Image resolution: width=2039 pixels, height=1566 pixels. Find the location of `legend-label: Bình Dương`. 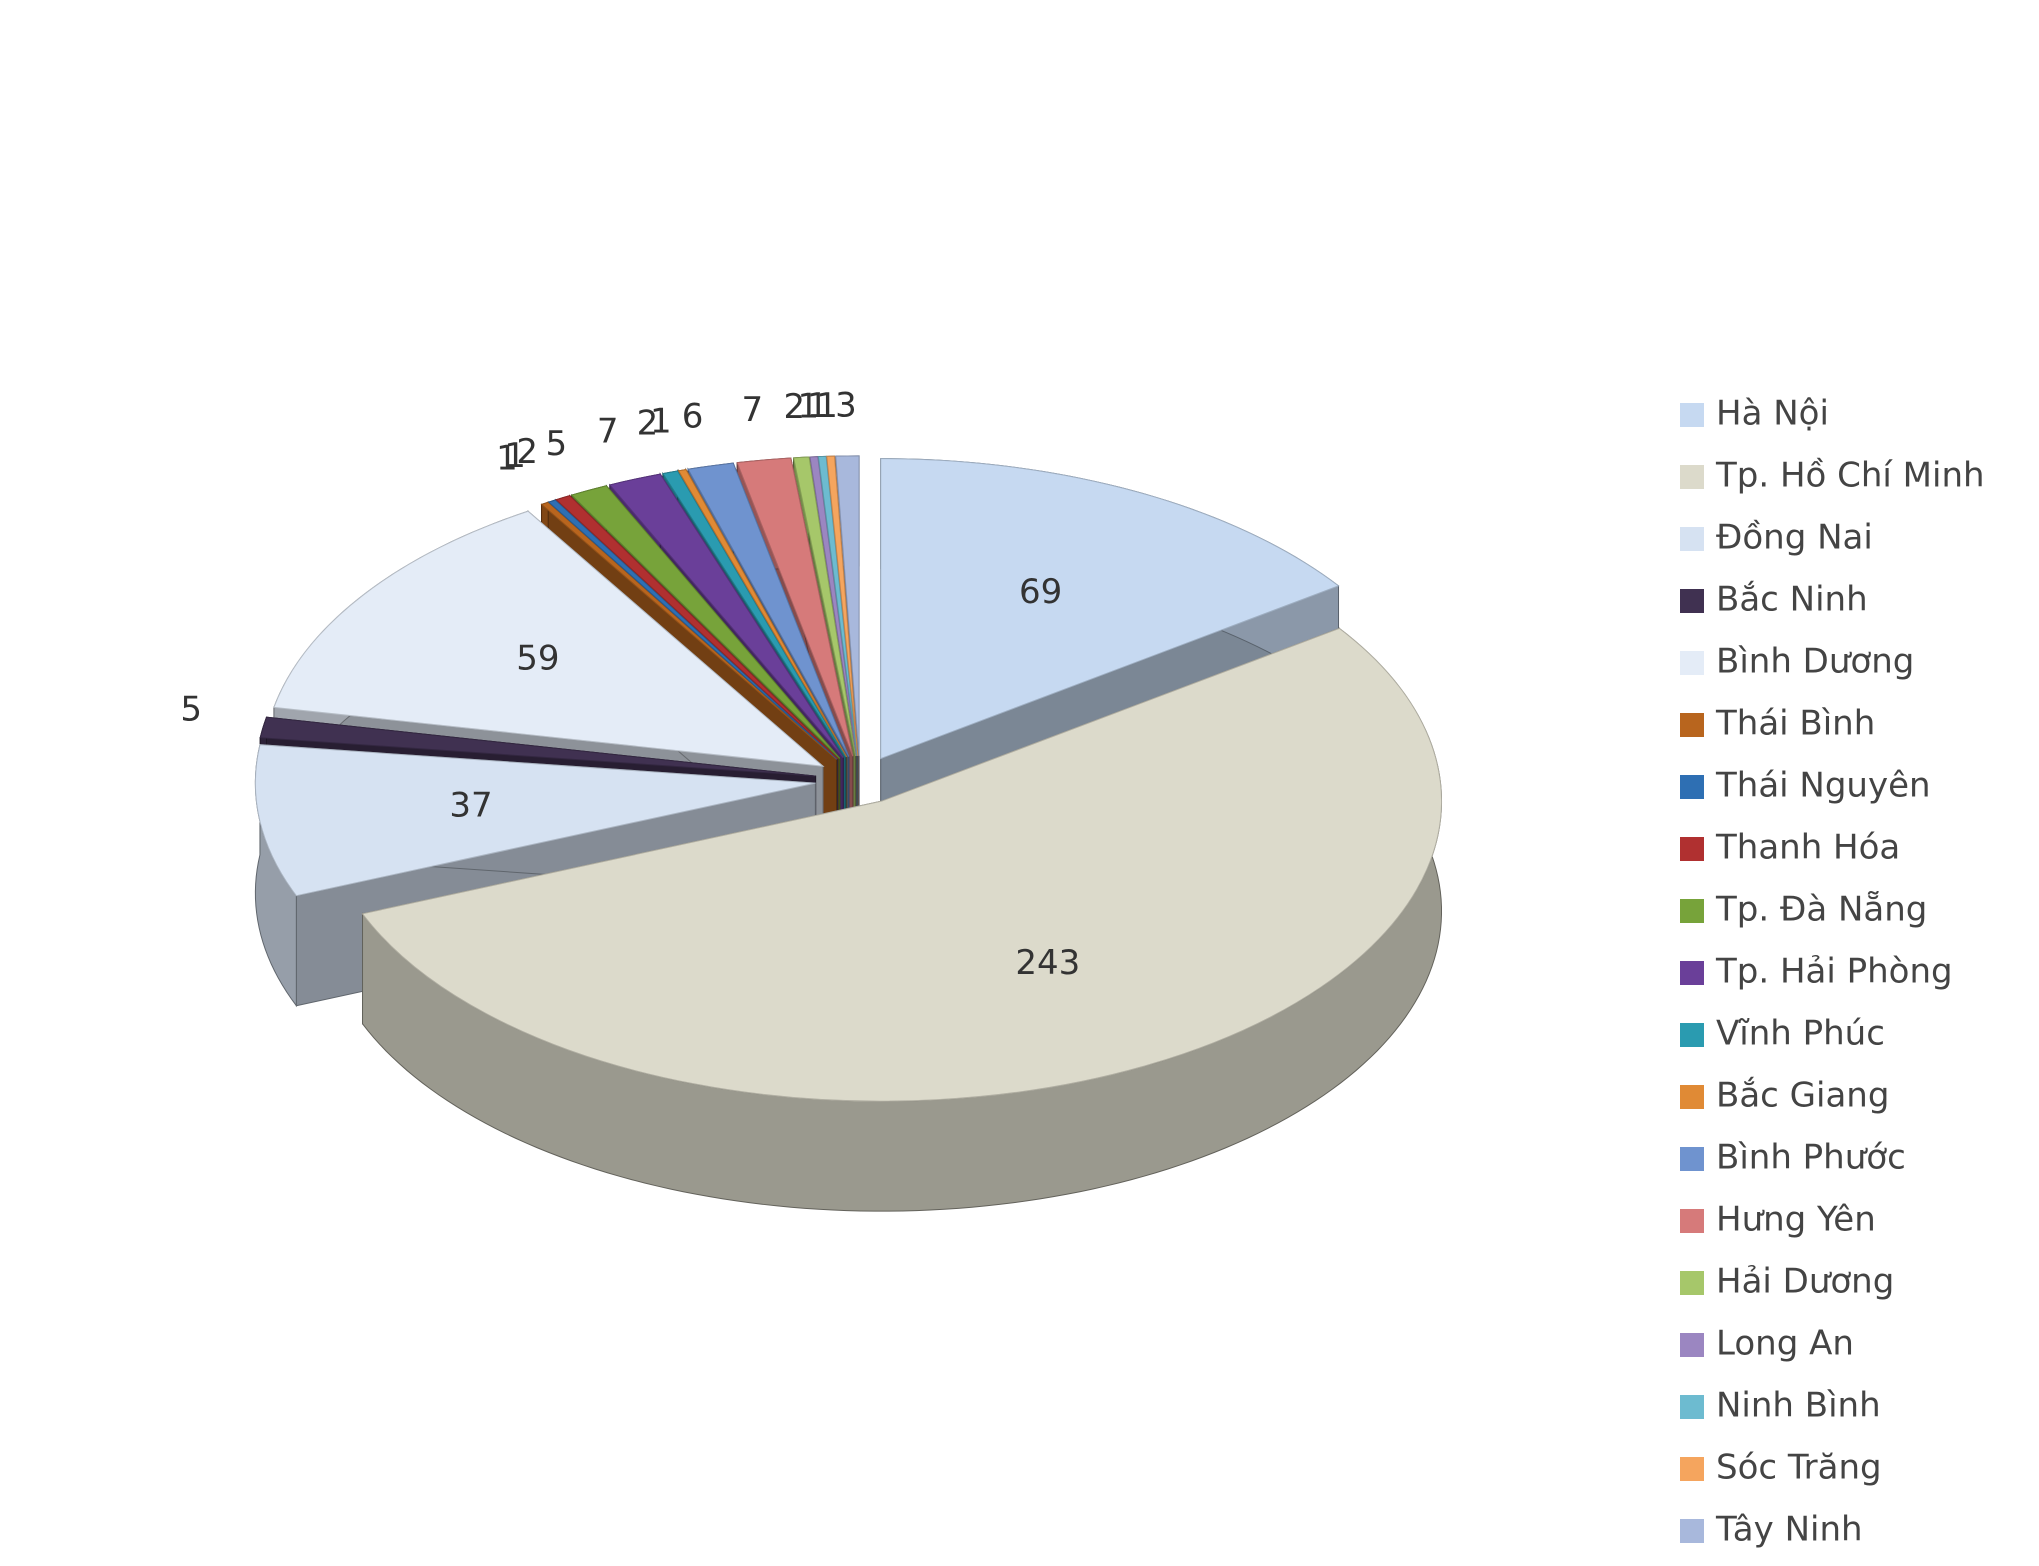

legend-label: Bình Dương is located at coordinates (1815, 662).